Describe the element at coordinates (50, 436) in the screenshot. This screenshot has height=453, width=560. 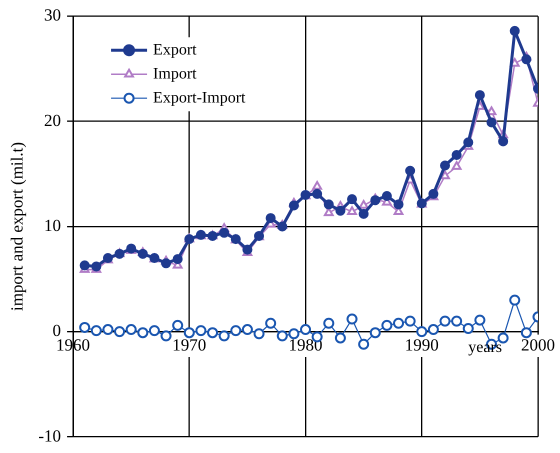
I see `y-tick-label: -10` at that location.